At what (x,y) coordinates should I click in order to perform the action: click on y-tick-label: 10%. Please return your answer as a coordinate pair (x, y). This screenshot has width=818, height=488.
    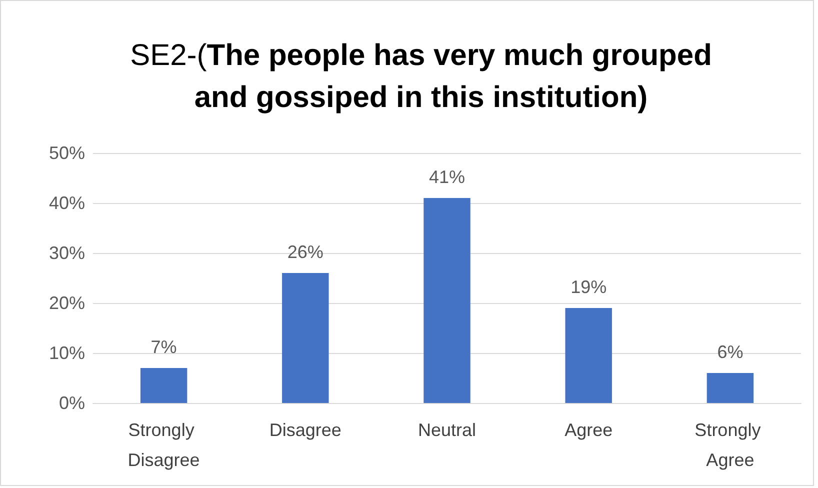
    Looking at the image, I should click on (66, 353).